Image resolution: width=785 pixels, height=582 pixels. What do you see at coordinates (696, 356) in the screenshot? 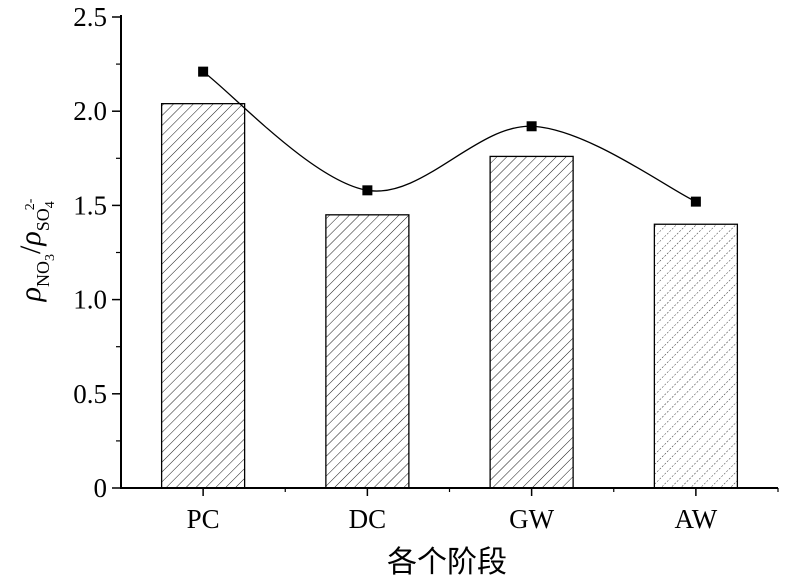
I see `bar-aw` at bounding box center [696, 356].